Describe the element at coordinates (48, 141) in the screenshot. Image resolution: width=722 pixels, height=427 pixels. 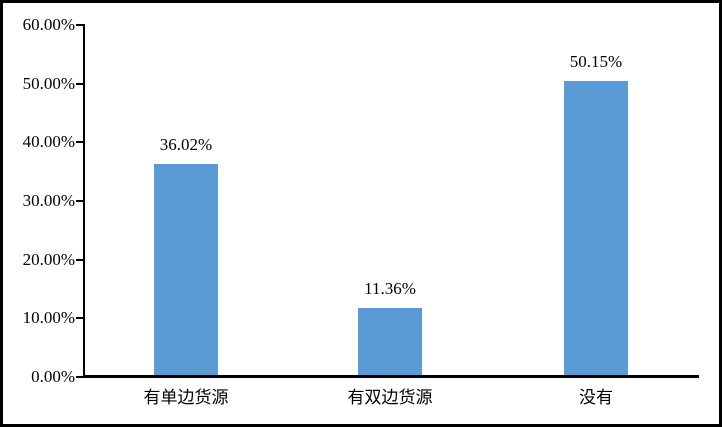
I see `y-axis-label: 40.00%` at that location.